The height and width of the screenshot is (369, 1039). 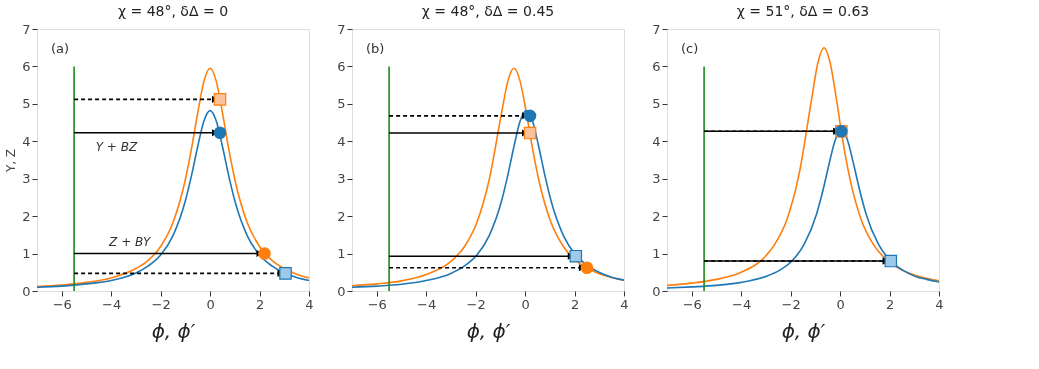 What do you see at coordinates (60, 48) in the screenshot?
I see `annotation: (a)` at bounding box center [60, 48].